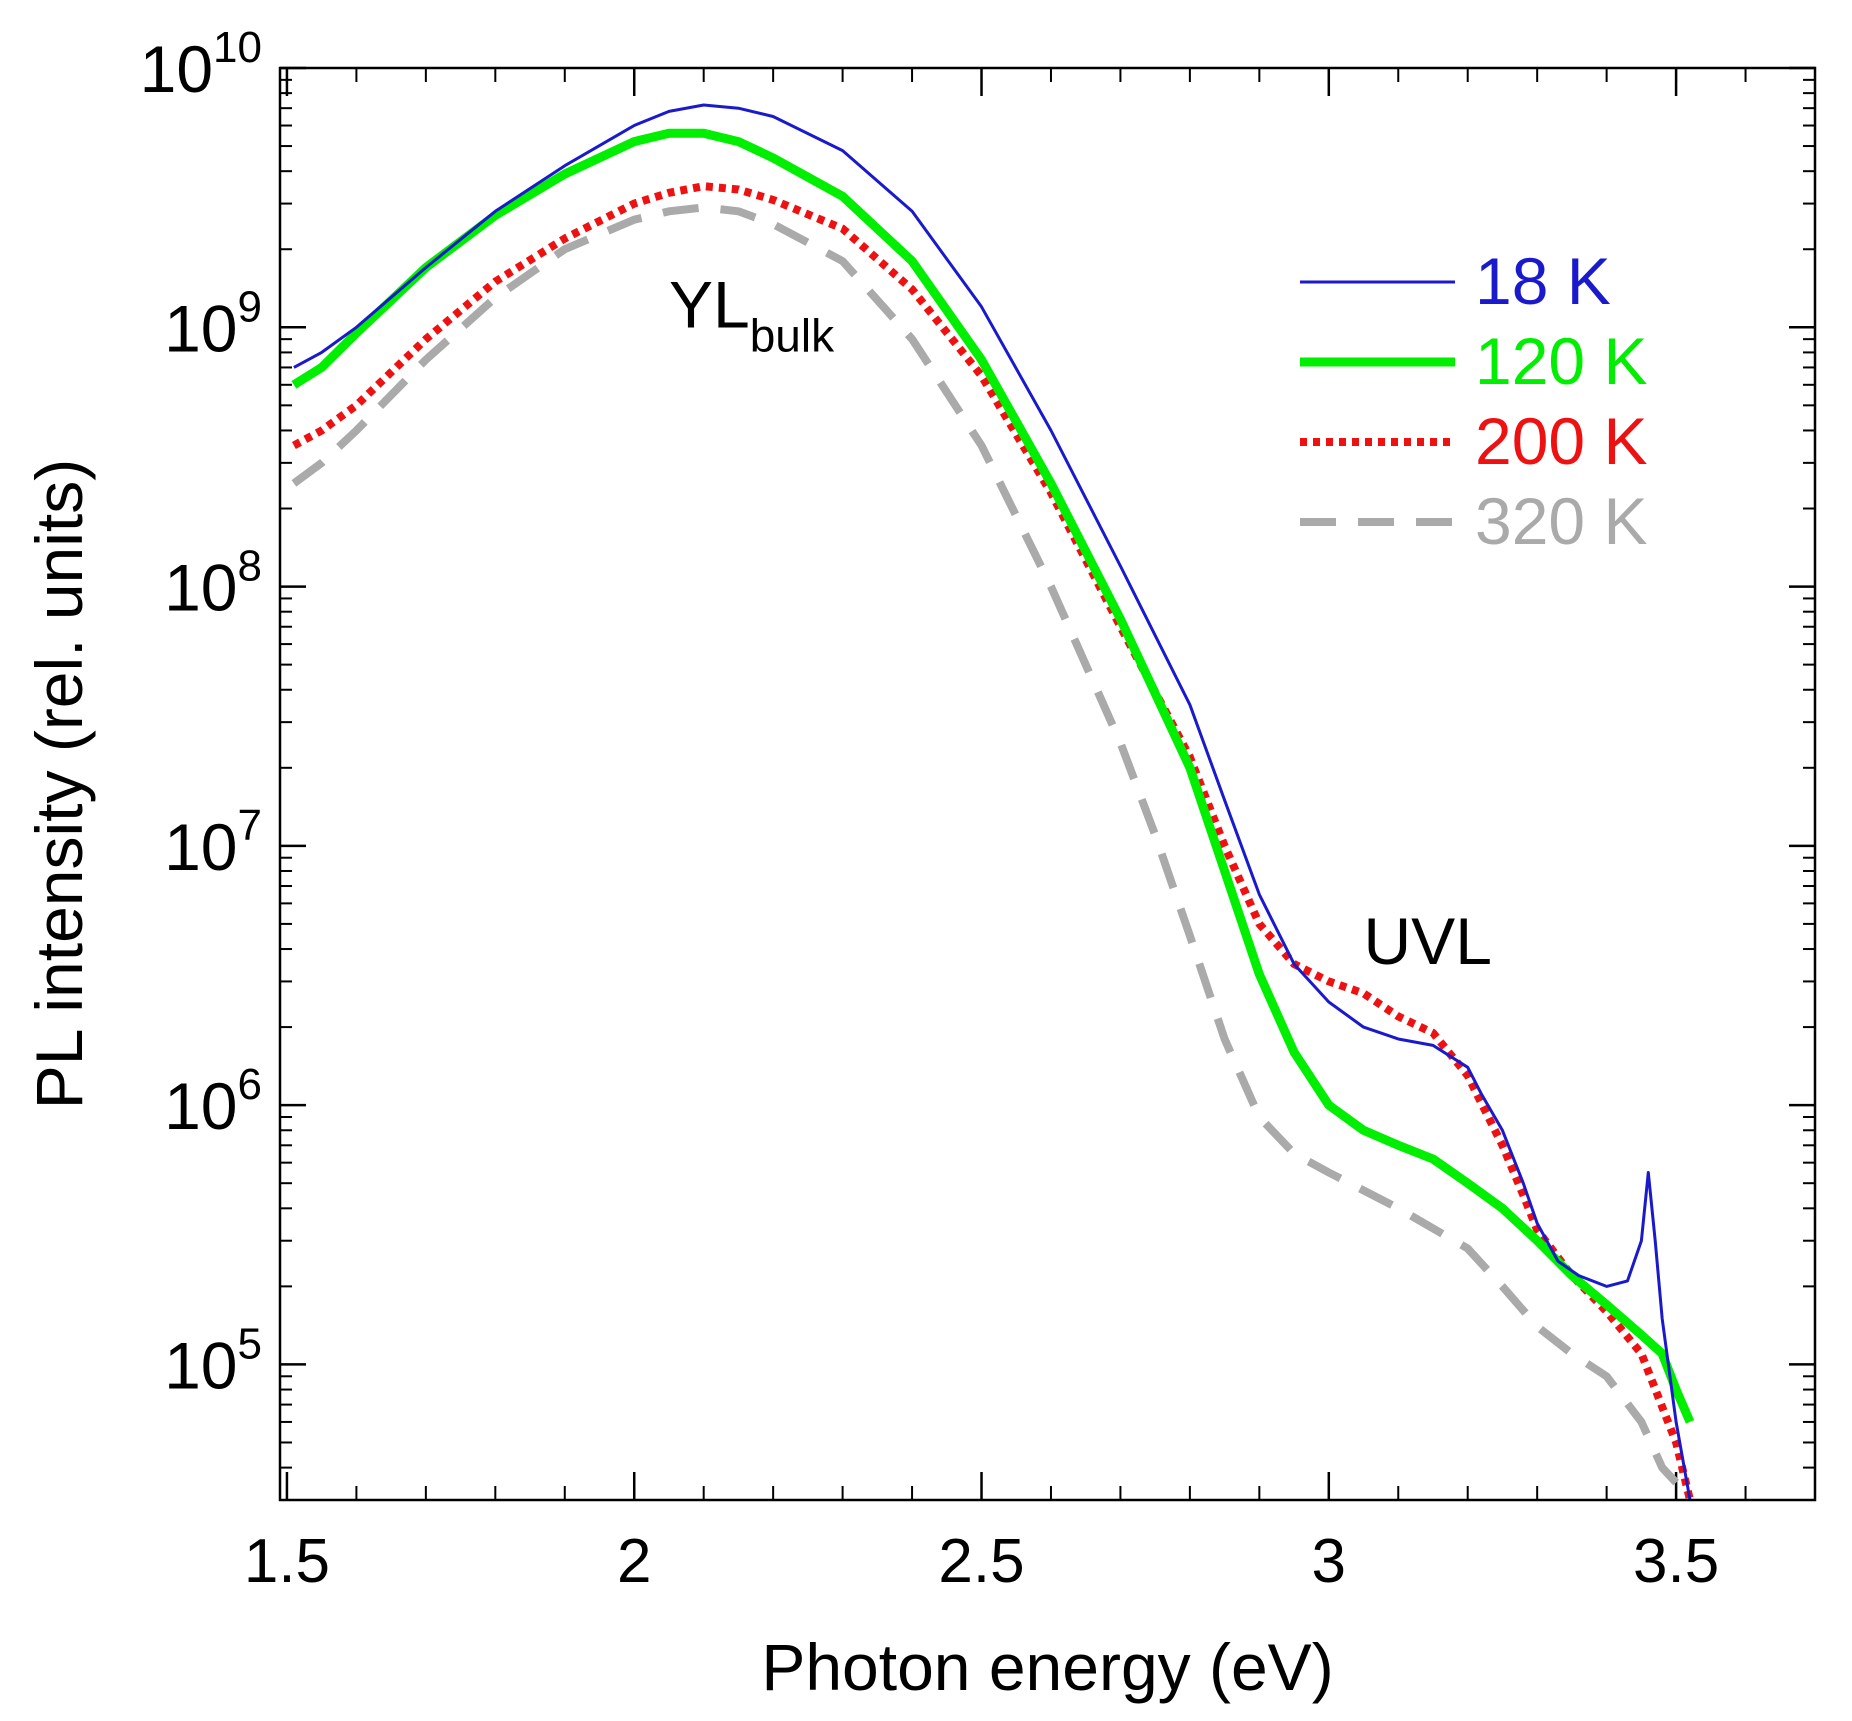  What do you see at coordinates (709, 304) in the screenshot?
I see `annotation-yl-main: YL` at bounding box center [709, 304].